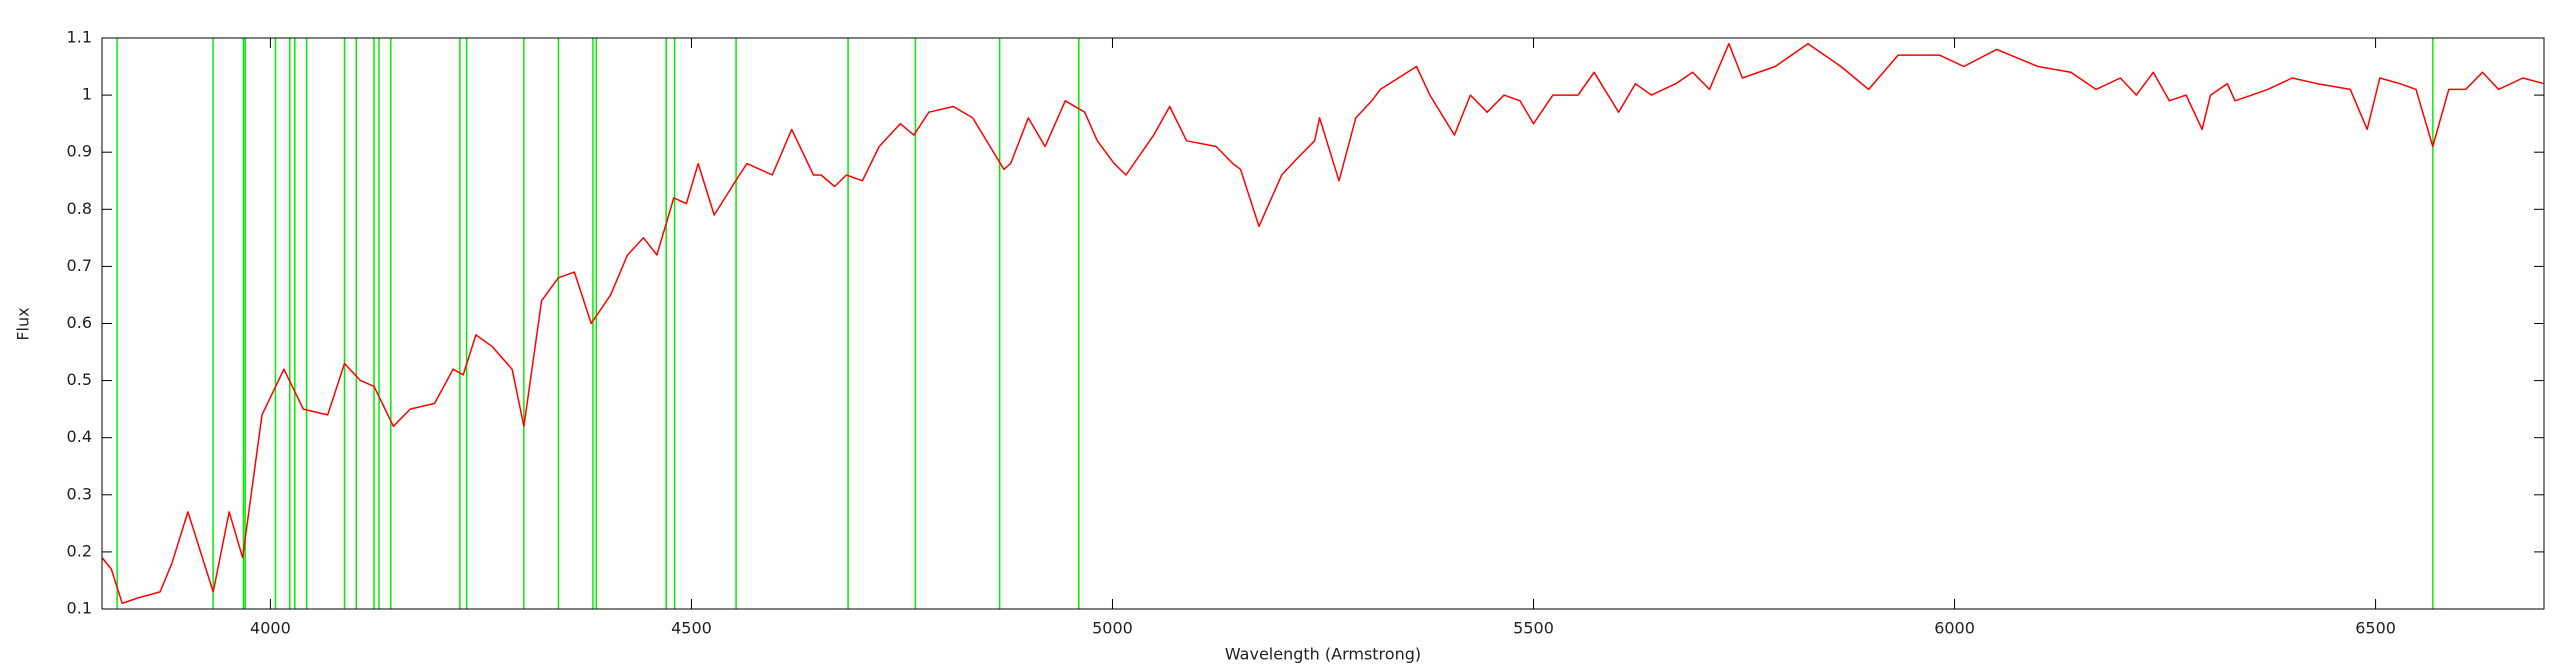 This screenshot has width=2560, height=668. Describe the element at coordinates (79, 265) in the screenshot. I see `y-tick-label: 0.7` at that location.